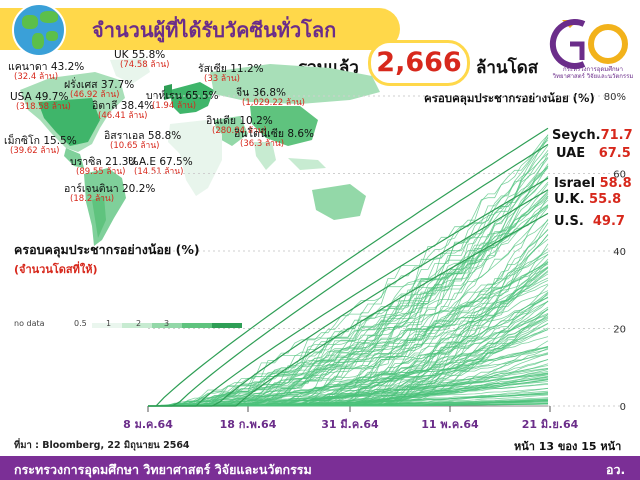 The image size is (640, 480). Describe the element at coordinates (214, 30) in the screenshot. I see `page-title: จำนวนผู้ที่ได้รับวัคซีนทั่วโลก` at that location.